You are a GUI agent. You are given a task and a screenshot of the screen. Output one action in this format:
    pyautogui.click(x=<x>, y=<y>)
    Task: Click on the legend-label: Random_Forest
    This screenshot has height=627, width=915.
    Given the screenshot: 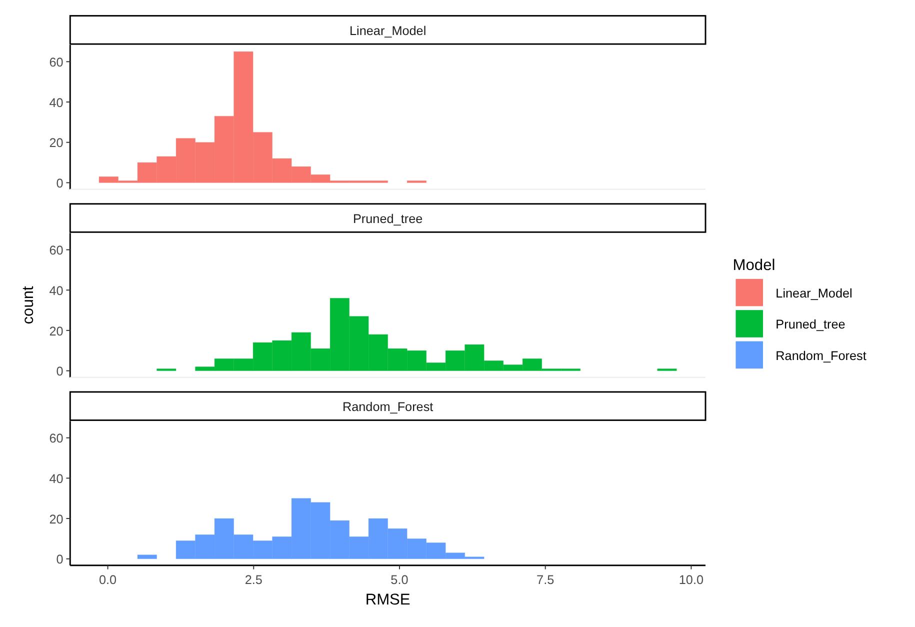 What is the action you would take?
    pyautogui.click(x=821, y=355)
    